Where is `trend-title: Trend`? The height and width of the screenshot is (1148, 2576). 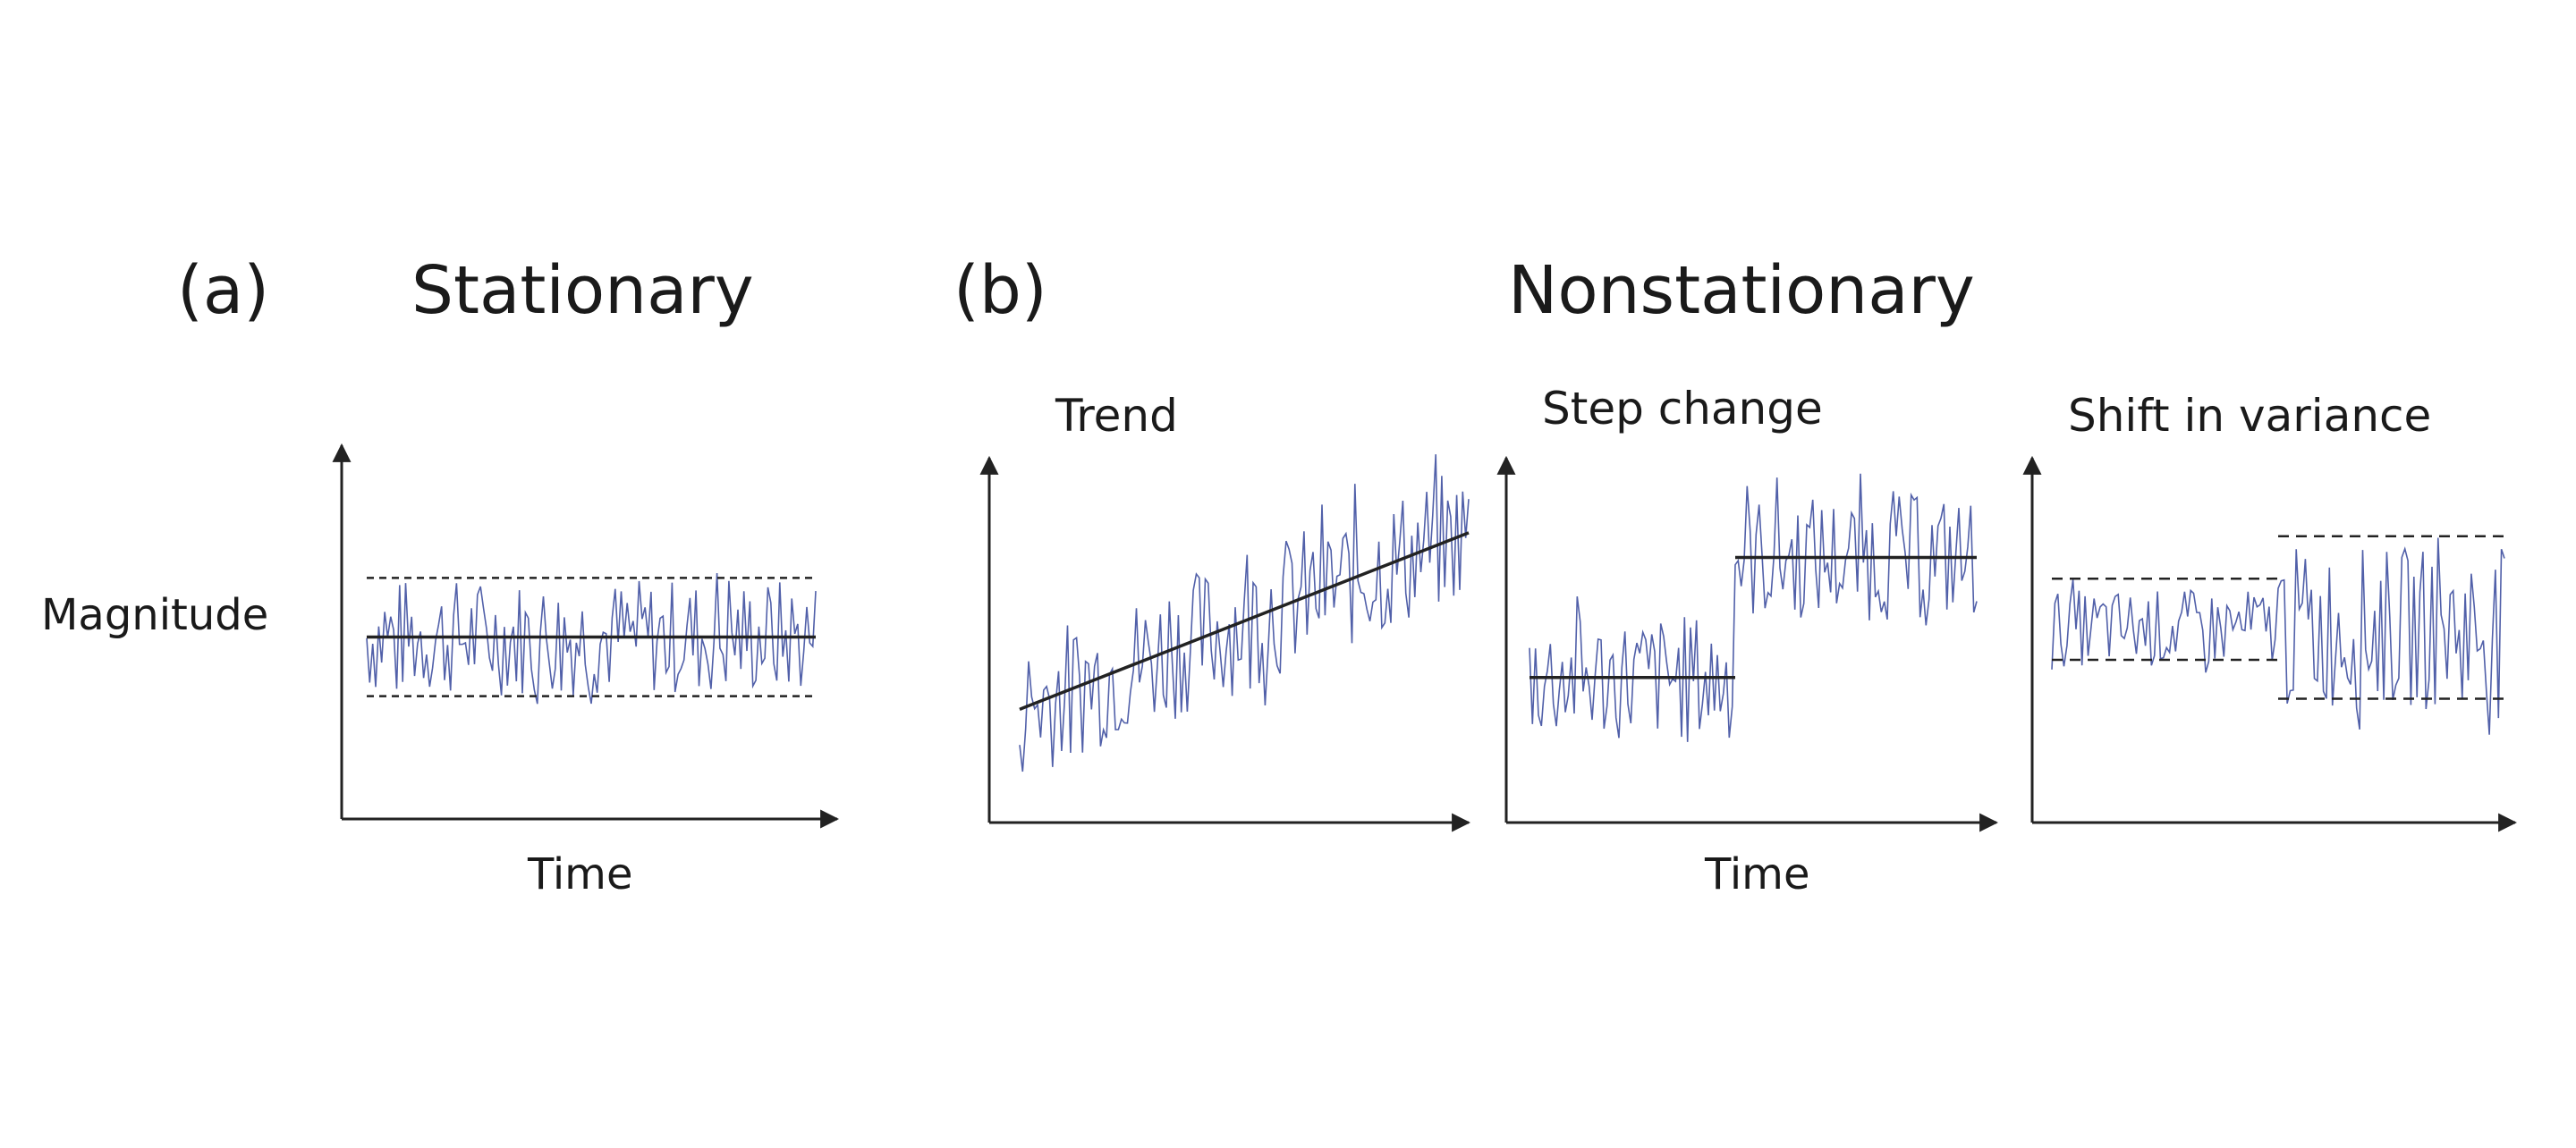
trend-title: Trend is located at coordinates (1116, 416).